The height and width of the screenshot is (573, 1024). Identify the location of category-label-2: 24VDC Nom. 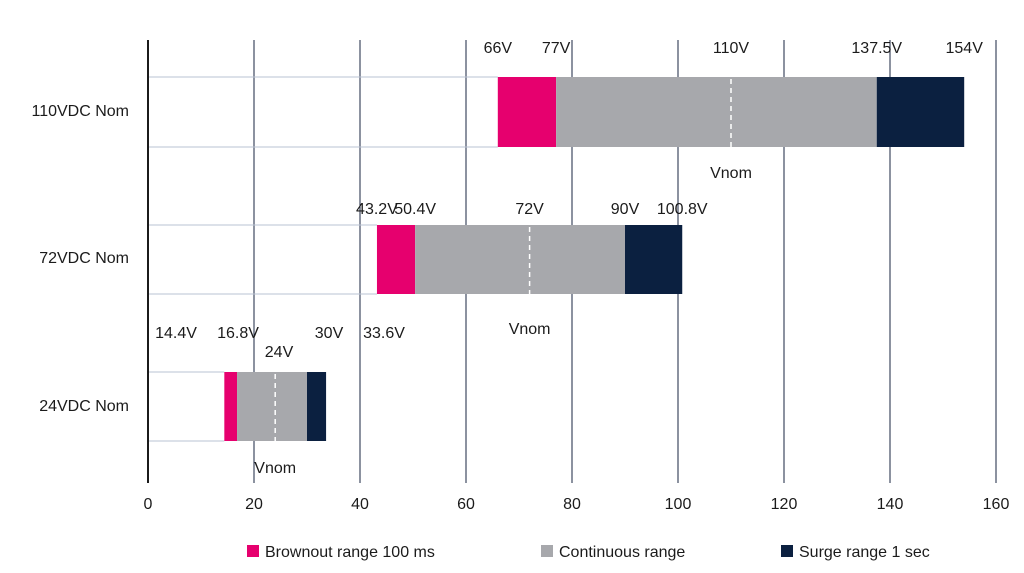
(84, 406).